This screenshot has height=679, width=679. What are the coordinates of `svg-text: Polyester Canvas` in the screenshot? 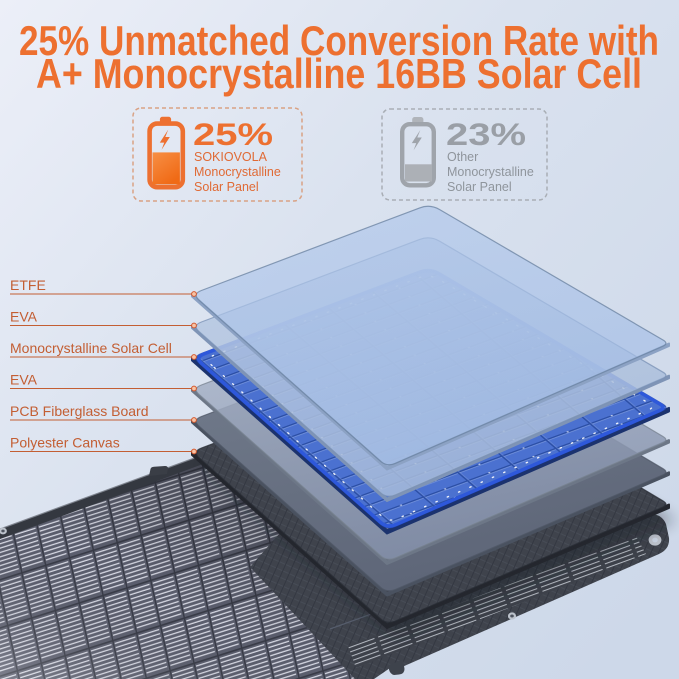 It's located at (65, 443).